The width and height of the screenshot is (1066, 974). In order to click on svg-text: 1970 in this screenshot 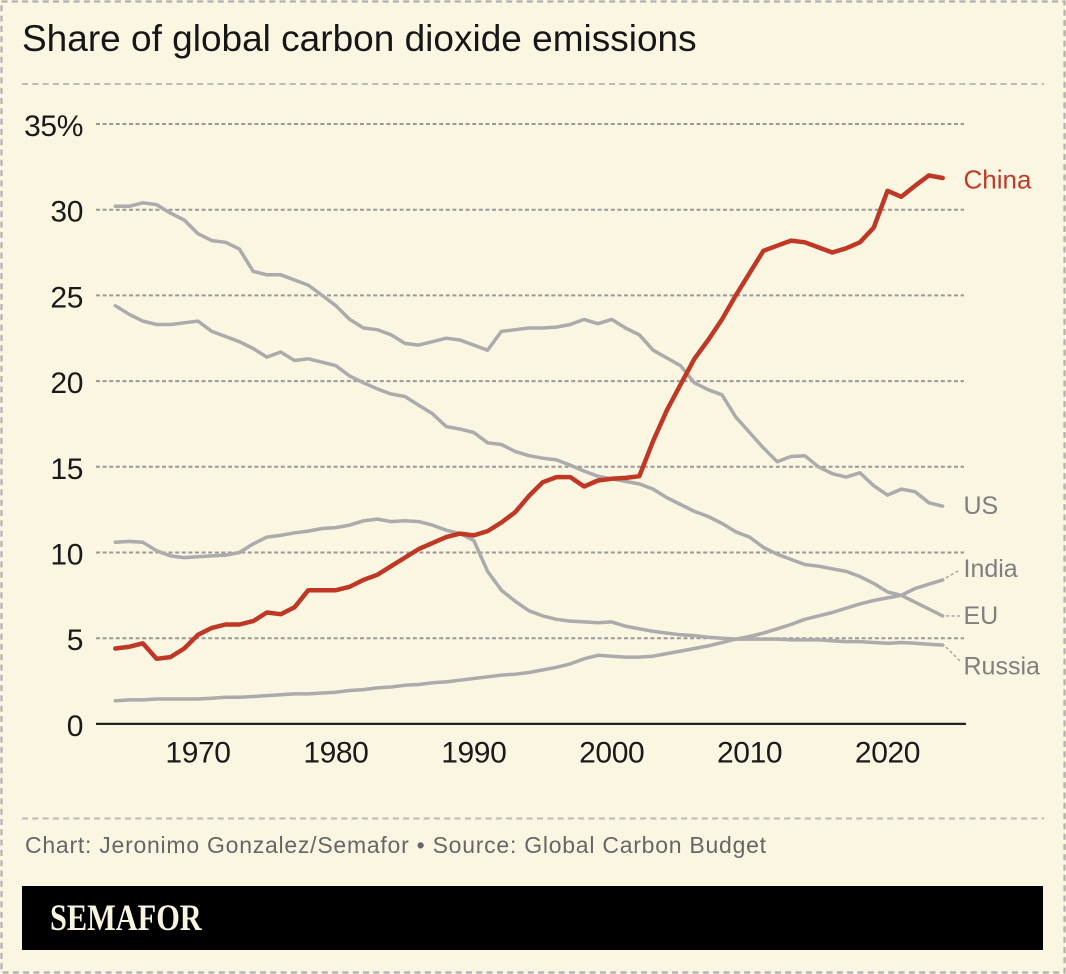, I will do `click(197, 753)`.